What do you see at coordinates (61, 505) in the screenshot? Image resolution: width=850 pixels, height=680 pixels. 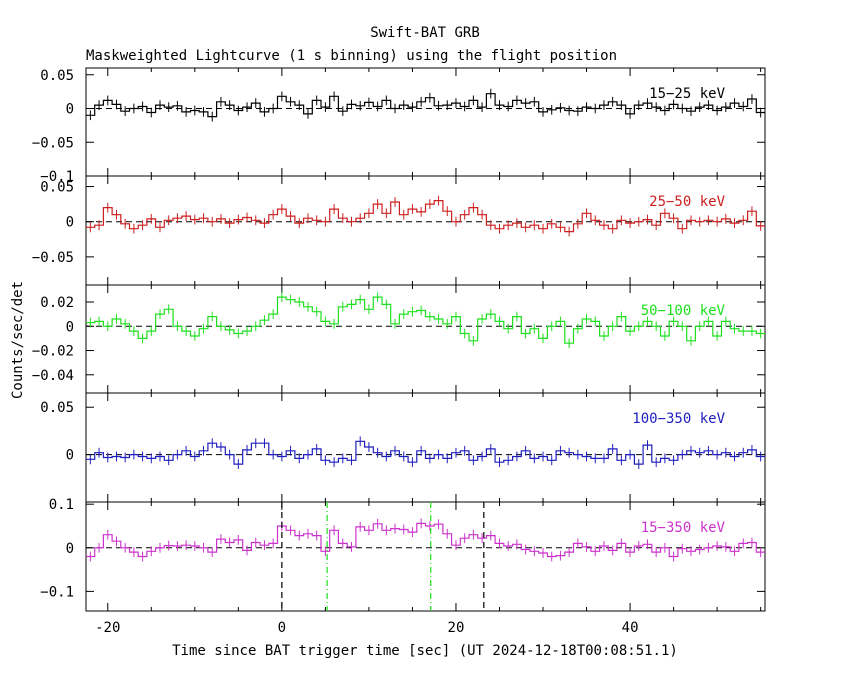 I see `y-tick-label: 0.1` at bounding box center [61, 505].